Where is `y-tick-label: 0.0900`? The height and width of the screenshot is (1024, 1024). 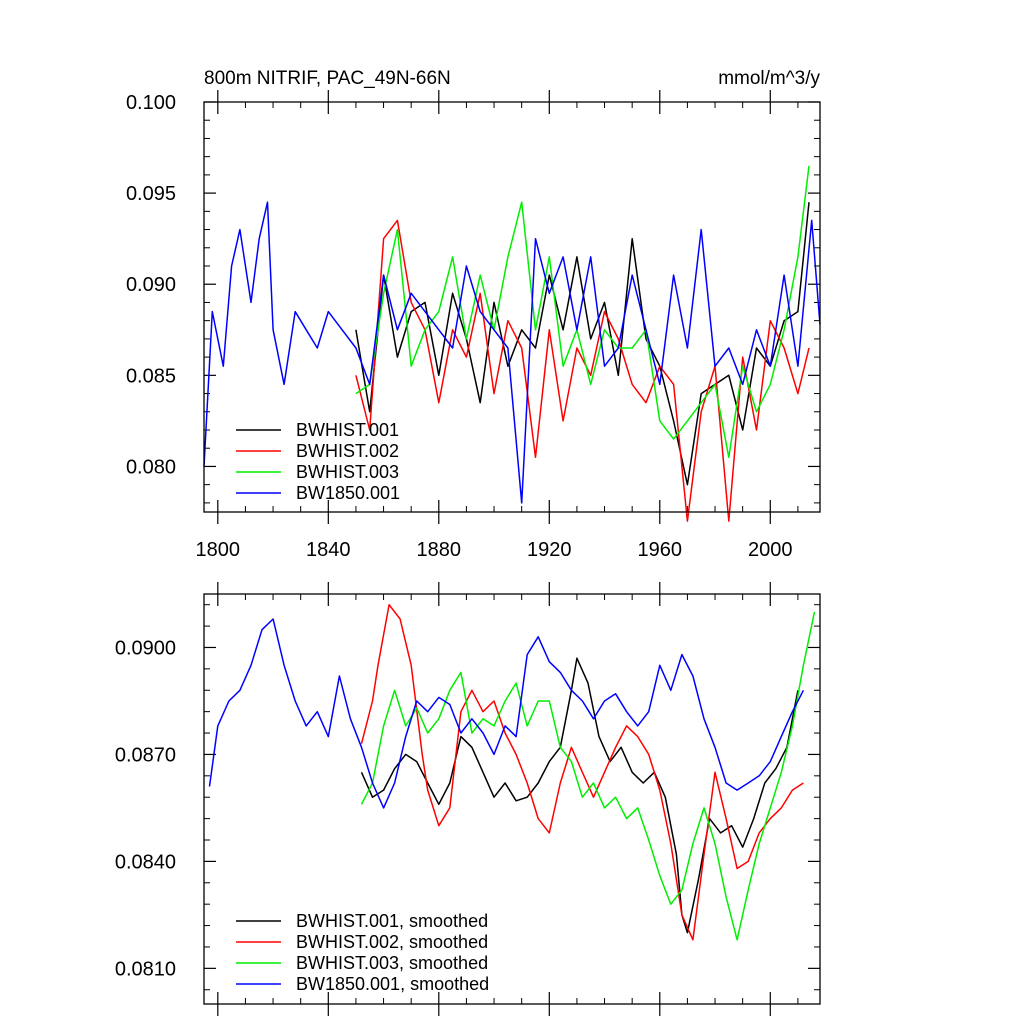 y-tick-label: 0.0900 is located at coordinates (145, 648).